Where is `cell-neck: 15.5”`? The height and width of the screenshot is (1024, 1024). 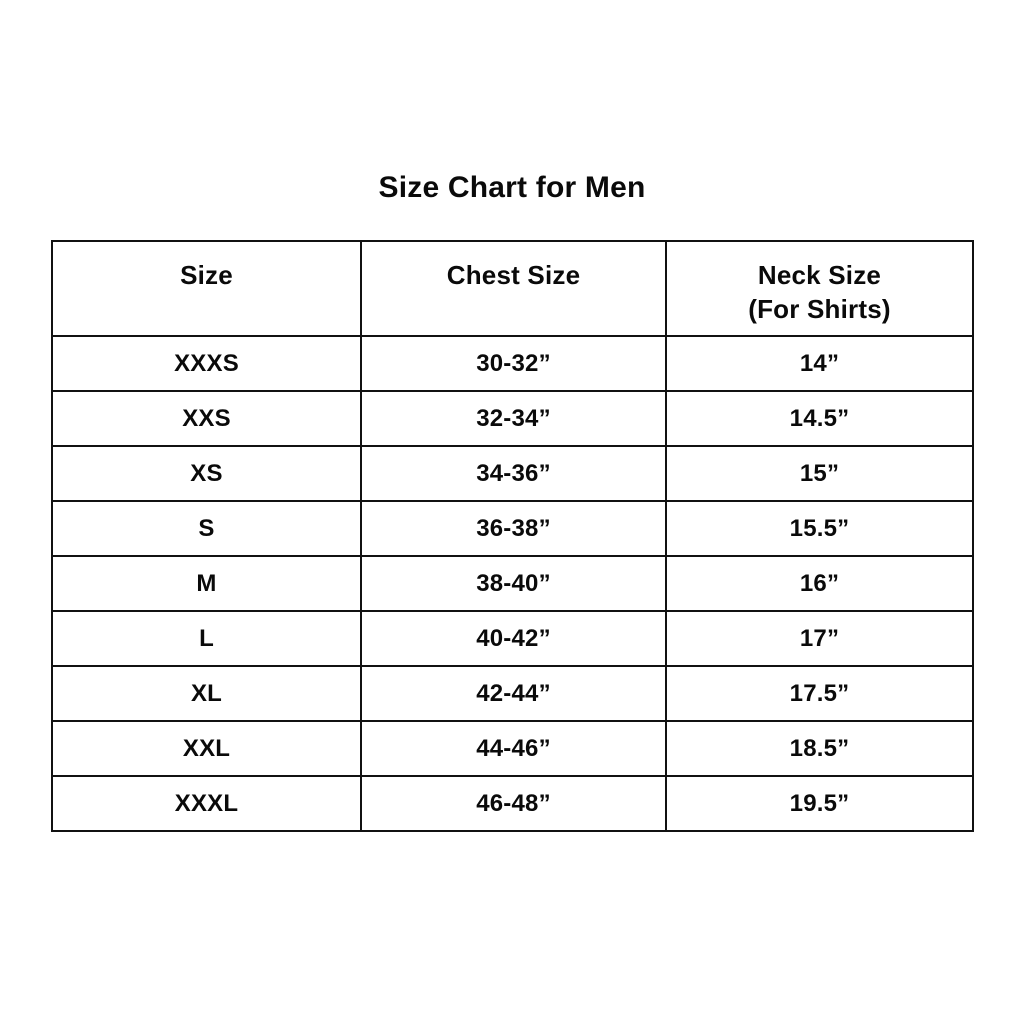 cell-neck: 15.5” is located at coordinates (819, 528).